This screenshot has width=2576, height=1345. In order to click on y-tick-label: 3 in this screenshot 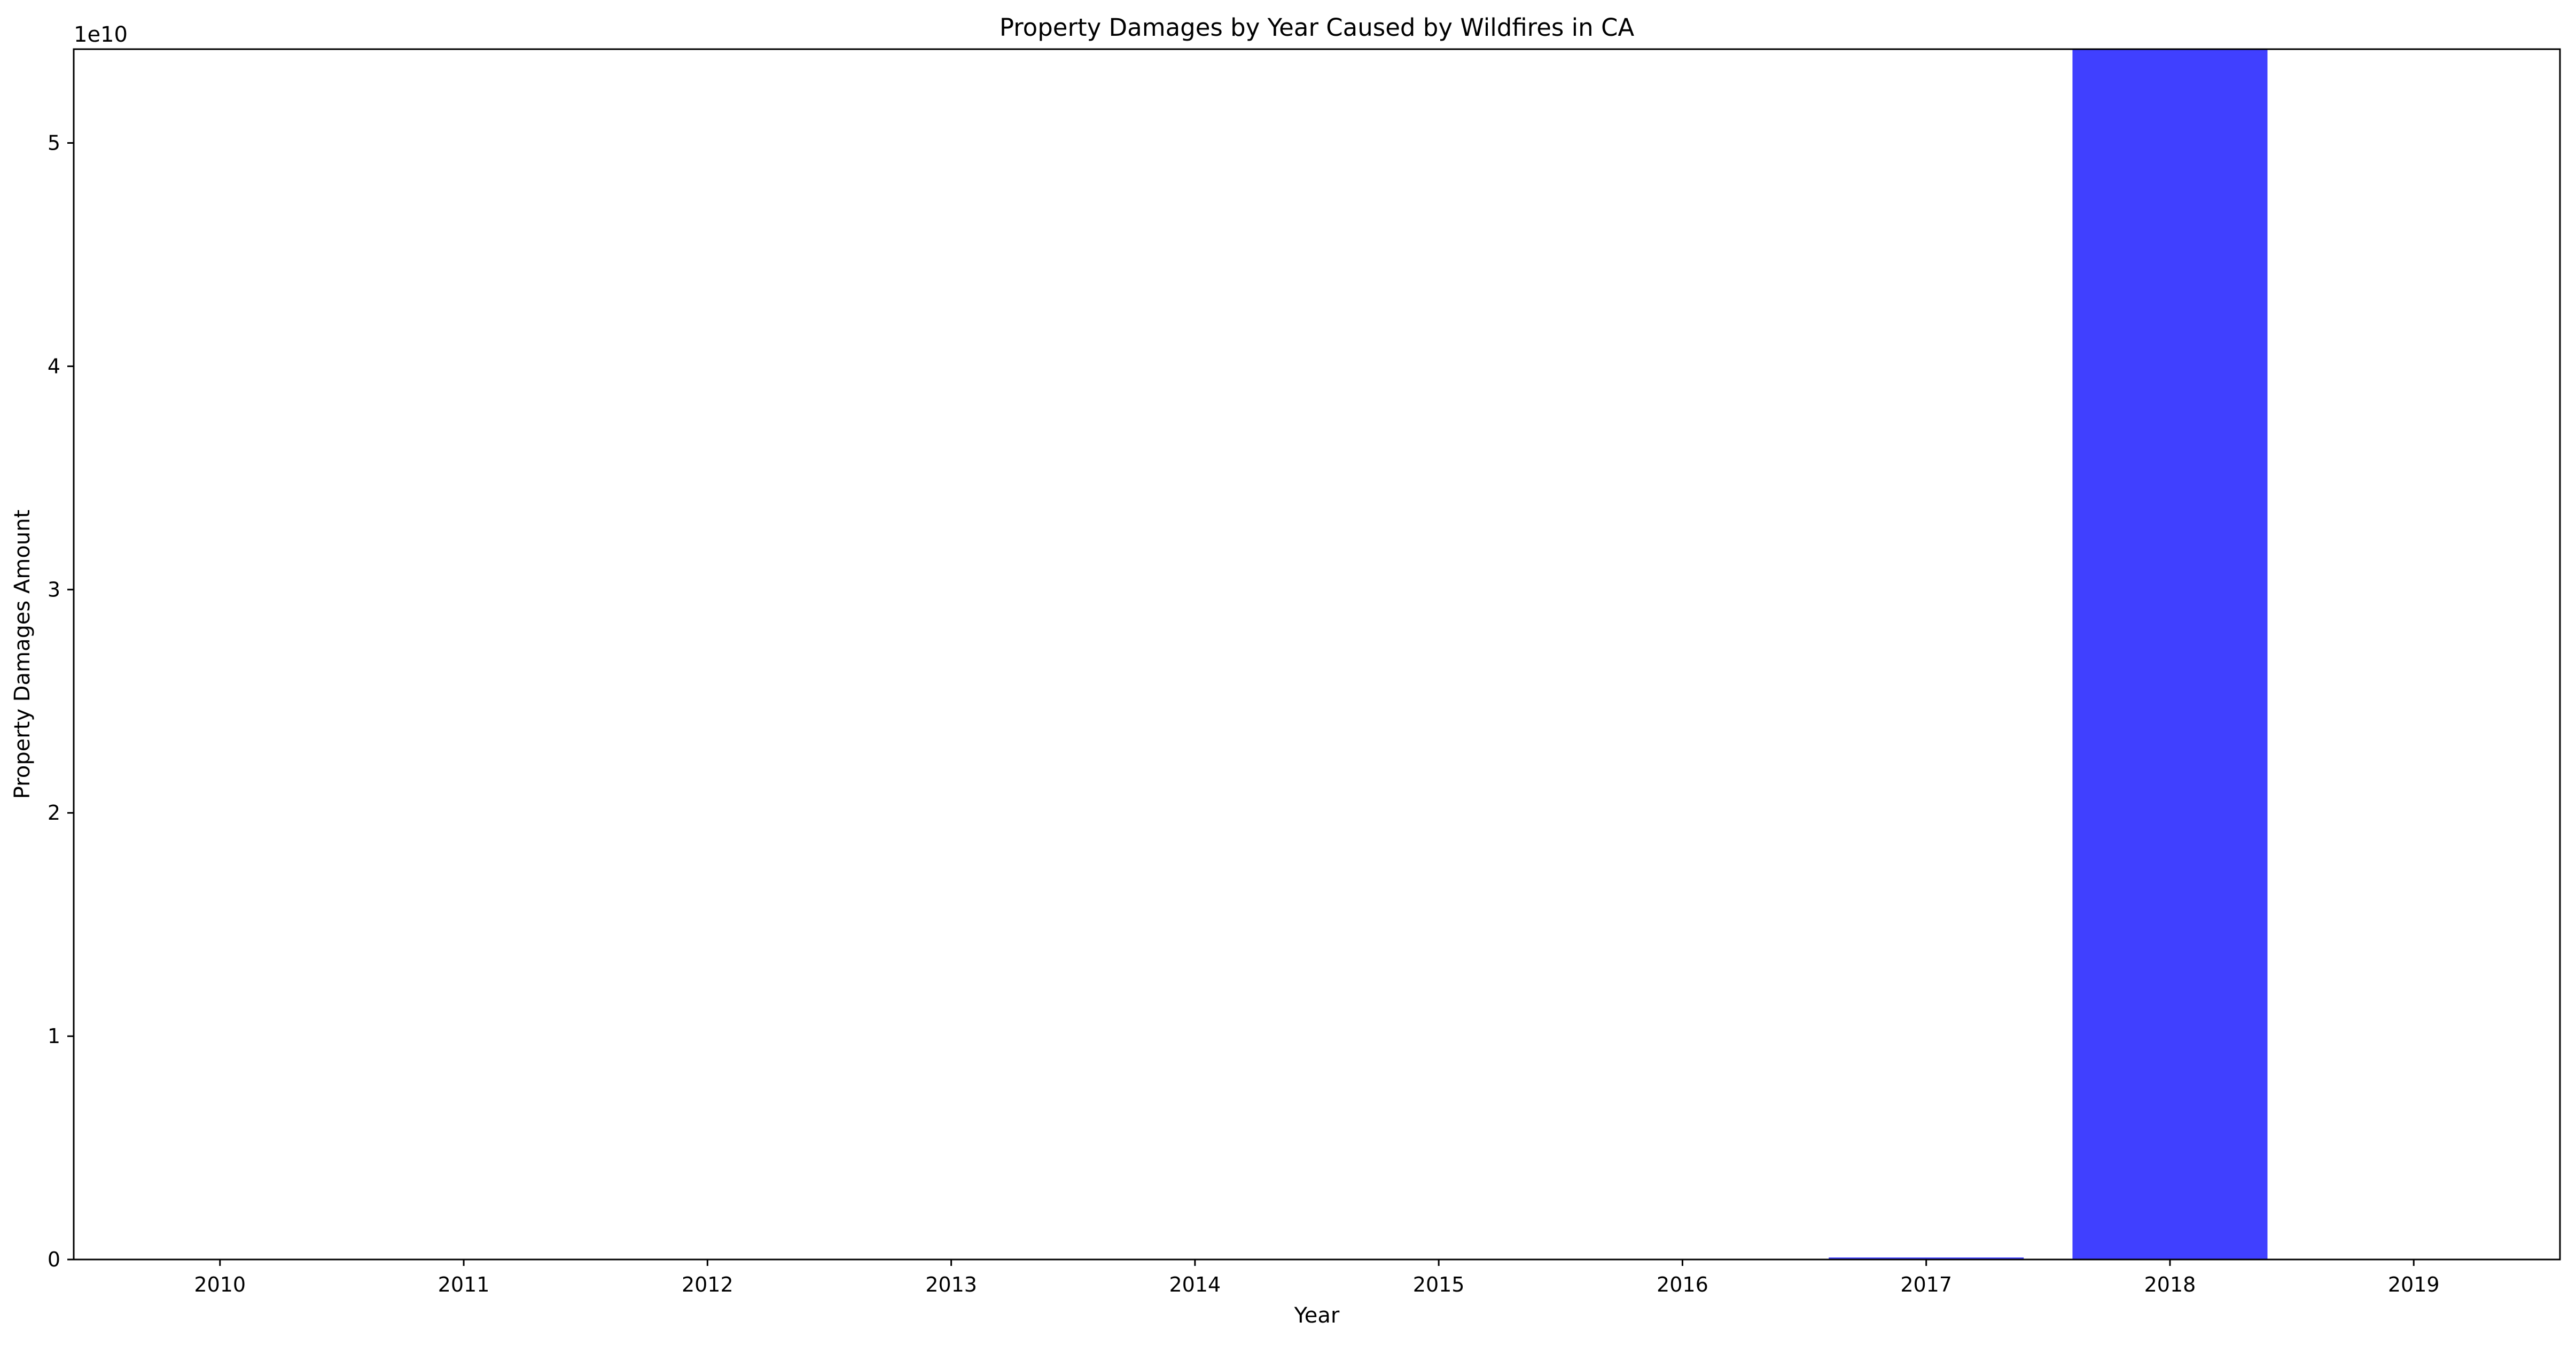, I will do `click(54, 589)`.